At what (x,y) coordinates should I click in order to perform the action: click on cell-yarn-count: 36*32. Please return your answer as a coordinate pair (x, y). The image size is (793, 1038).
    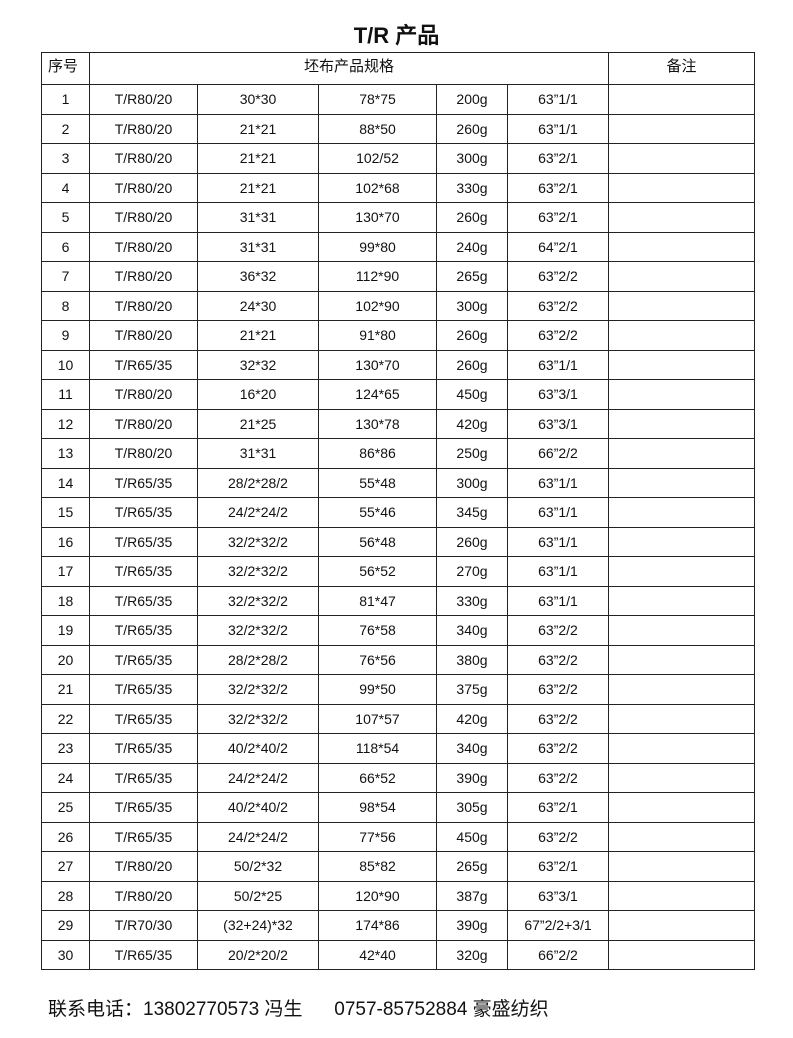
    Looking at the image, I should click on (258, 276).